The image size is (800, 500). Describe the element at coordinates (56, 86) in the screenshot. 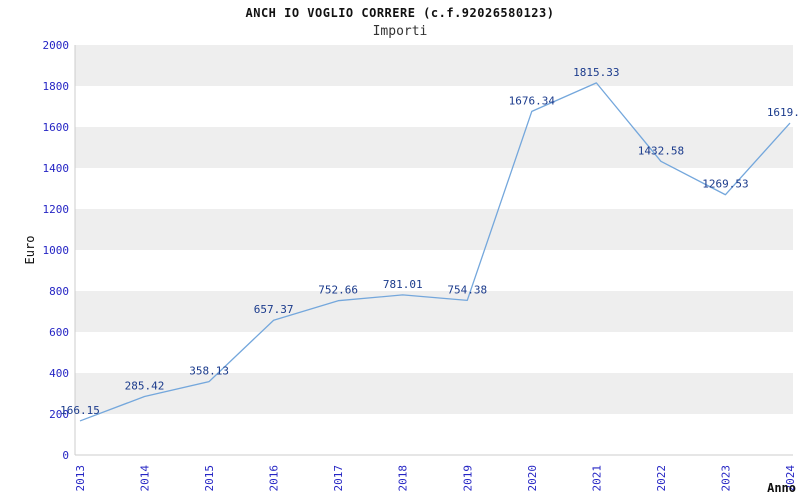

I see `y-tick-label: 1800` at that location.